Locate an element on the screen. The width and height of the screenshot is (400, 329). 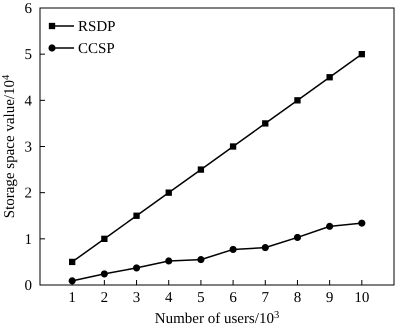
y-tick-label: 4 is located at coordinates (28, 101).